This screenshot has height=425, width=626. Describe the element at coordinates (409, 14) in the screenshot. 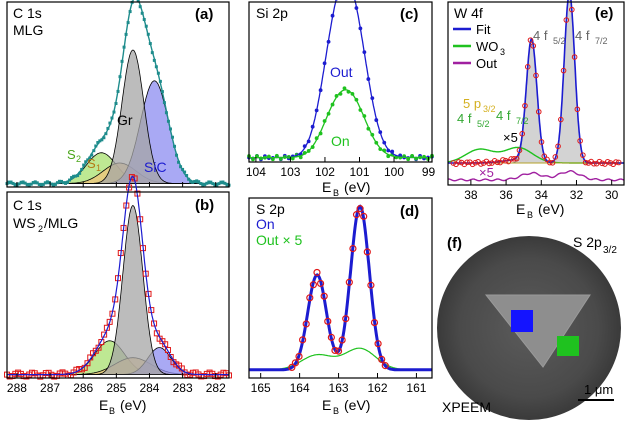

I see `c-panel-label: (c)` at that location.